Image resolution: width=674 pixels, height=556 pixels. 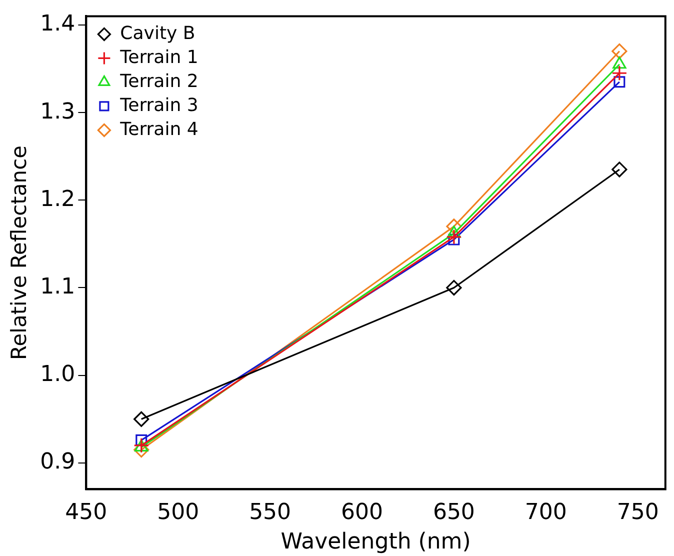 What do you see at coordinates (58, 287) in the screenshot?
I see `y-tick-label: 1.1` at bounding box center [58, 287].